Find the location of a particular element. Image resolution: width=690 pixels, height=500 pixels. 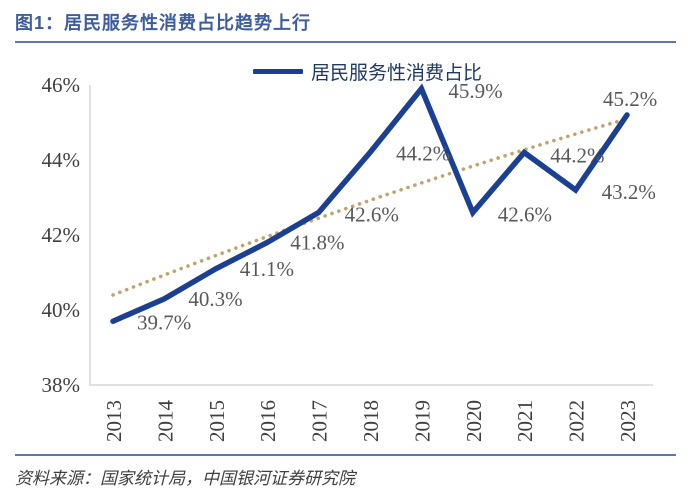

data-point-label: 41.1% is located at coordinates (267, 269).